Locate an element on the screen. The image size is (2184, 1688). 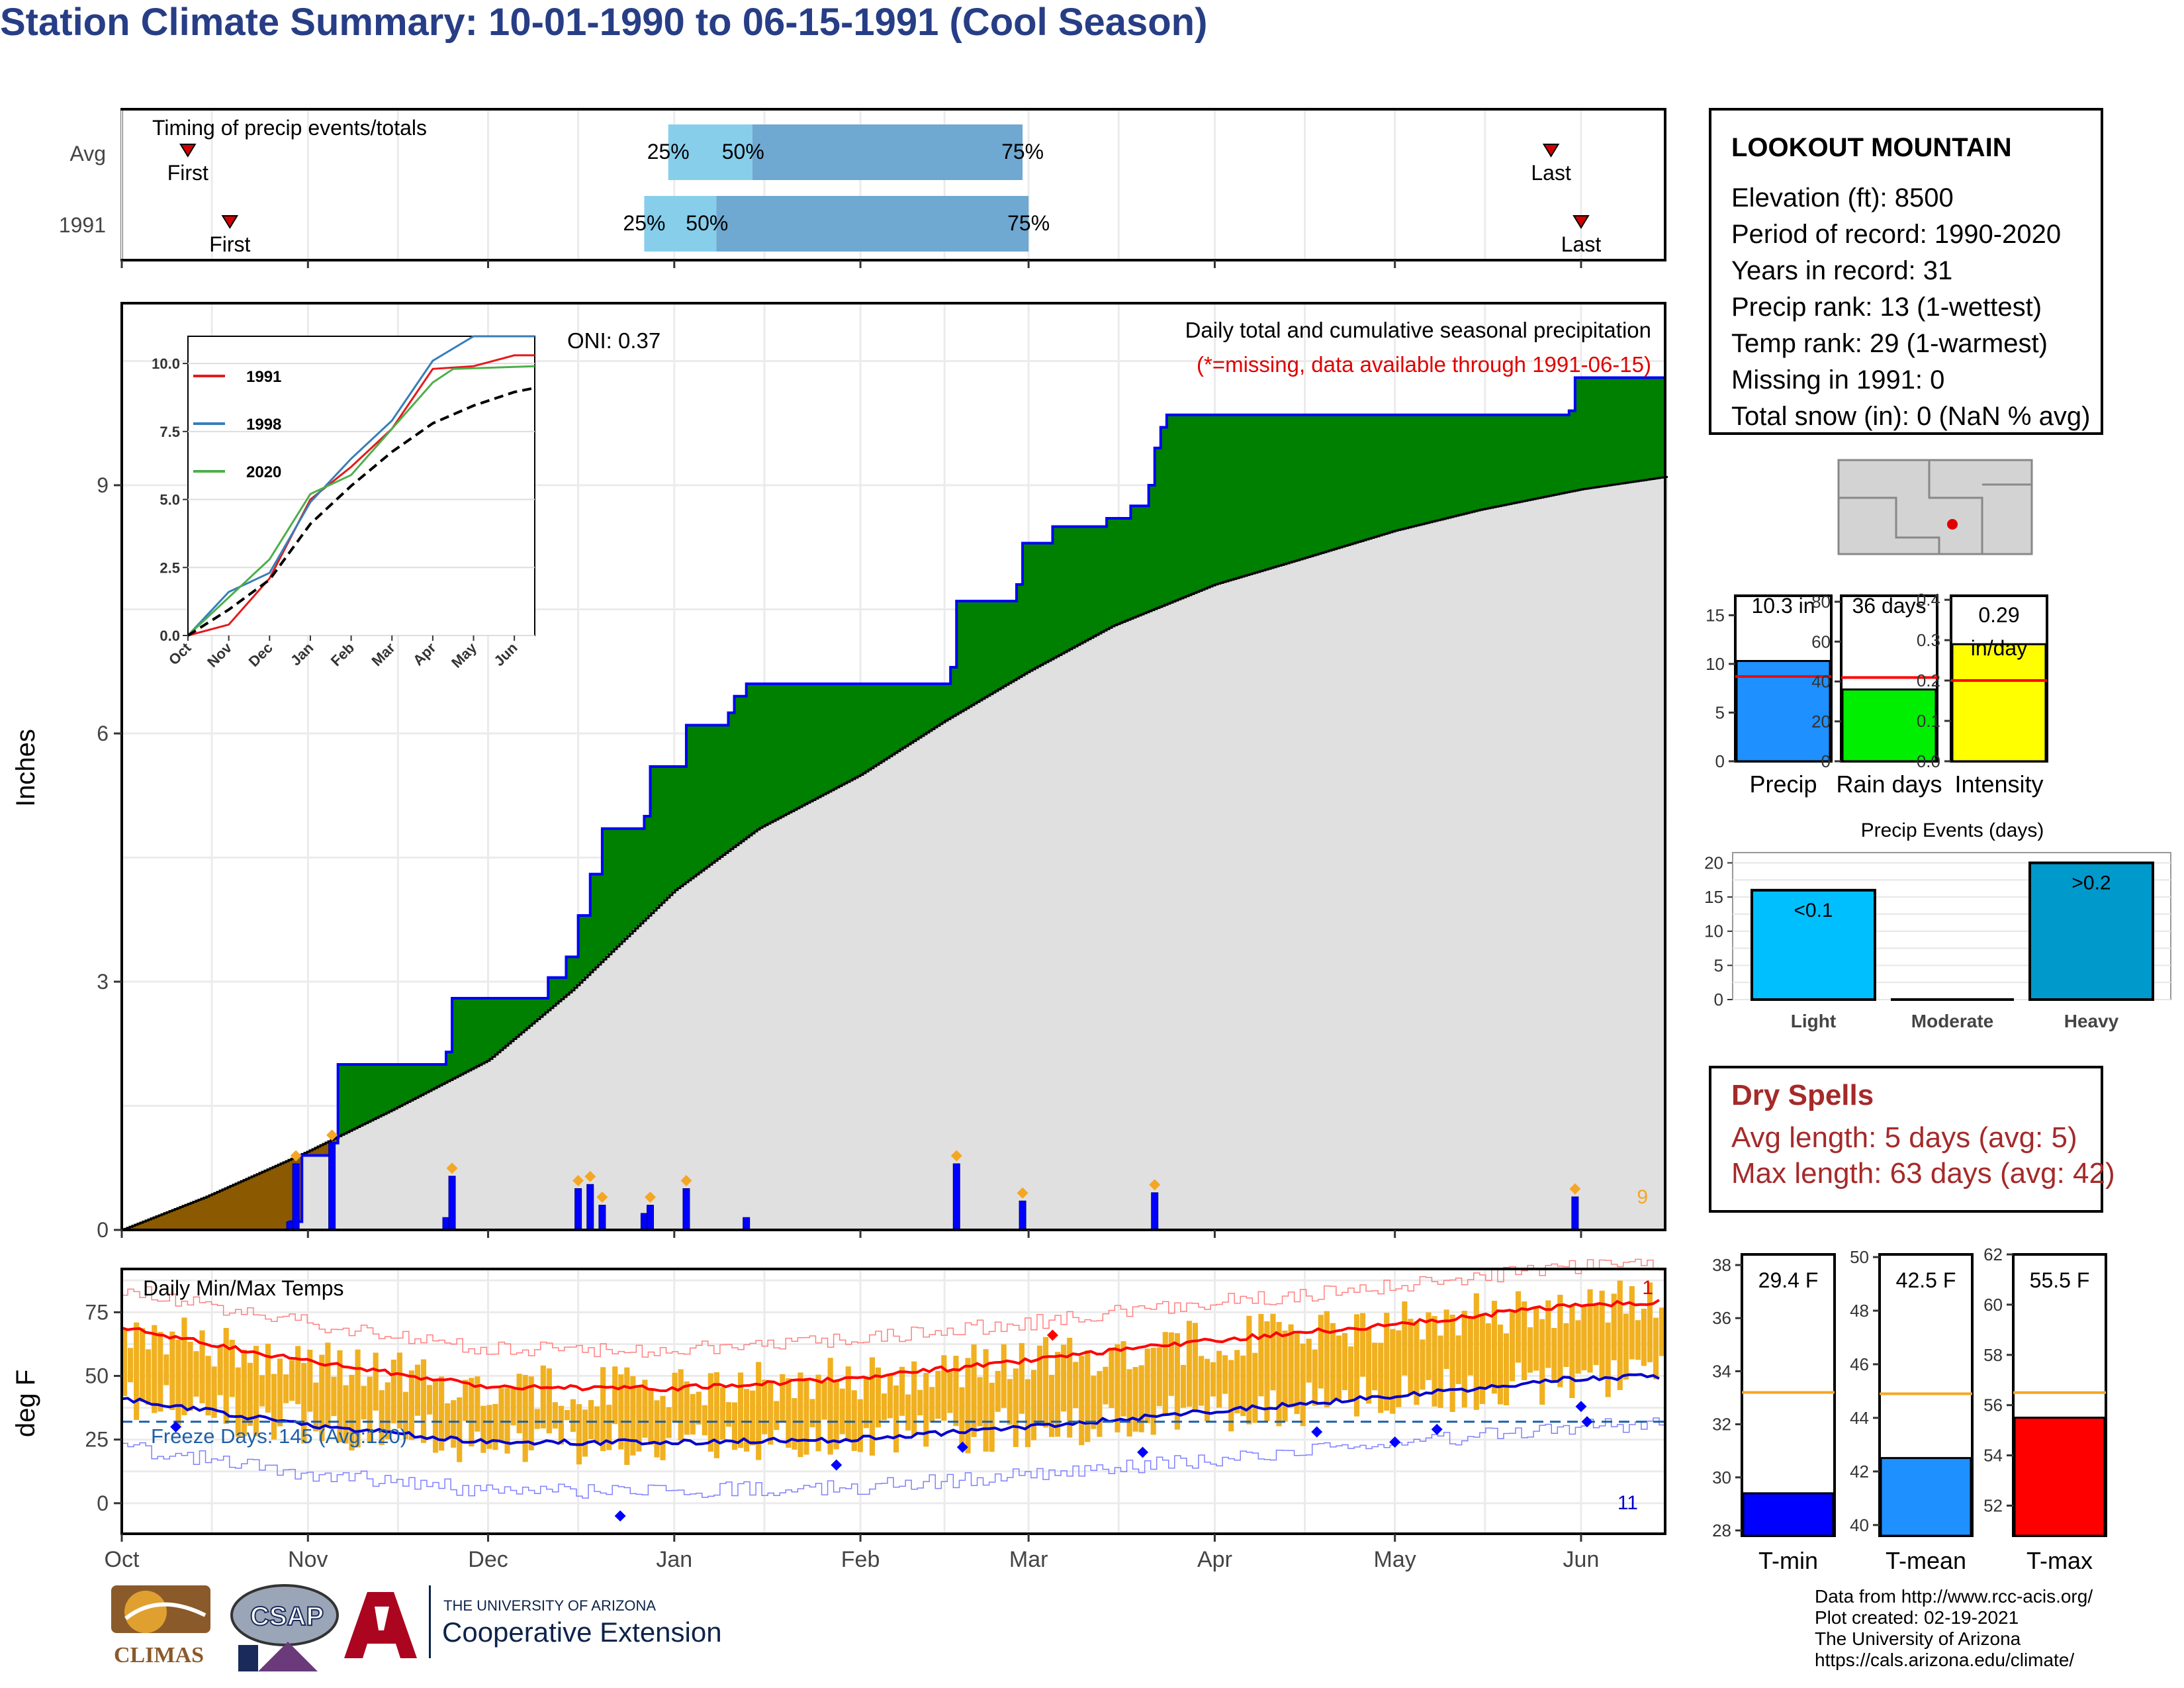
temp-ytick-label: 50 is located at coordinates (97, 1376).